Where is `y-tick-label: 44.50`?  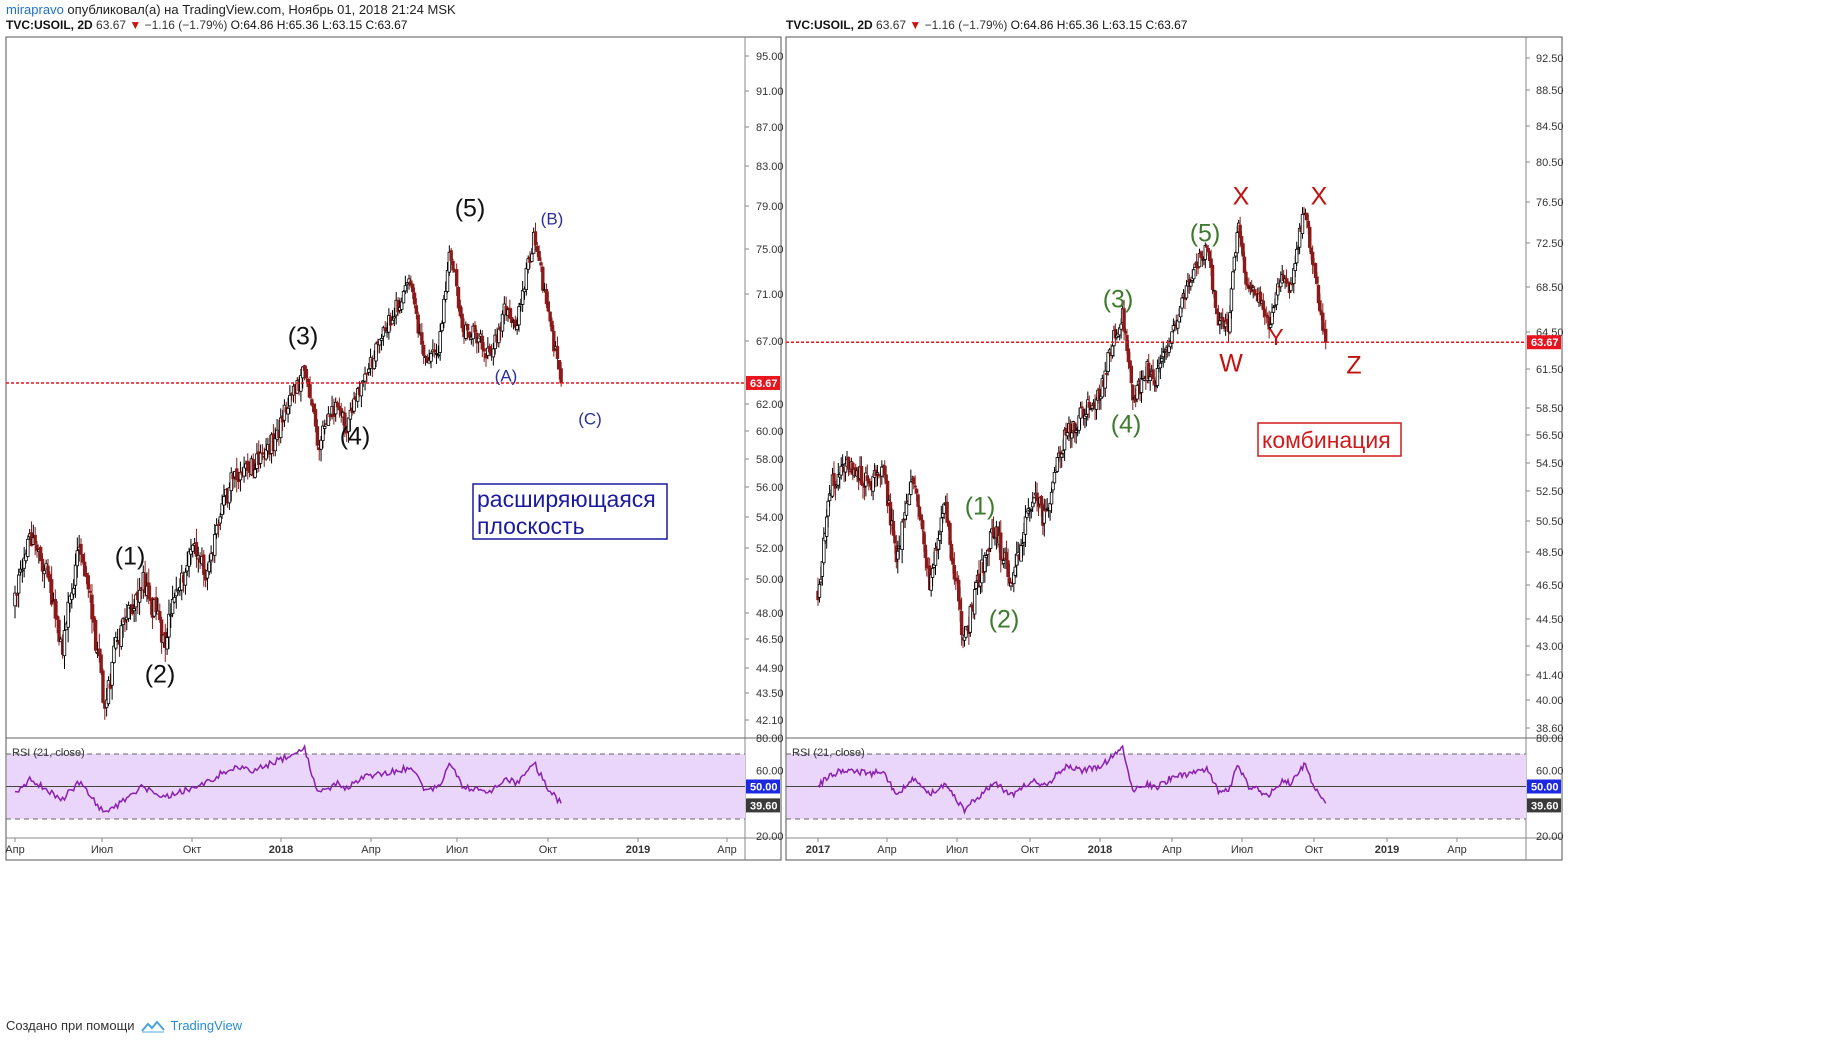 y-tick-label: 44.50 is located at coordinates (1550, 620).